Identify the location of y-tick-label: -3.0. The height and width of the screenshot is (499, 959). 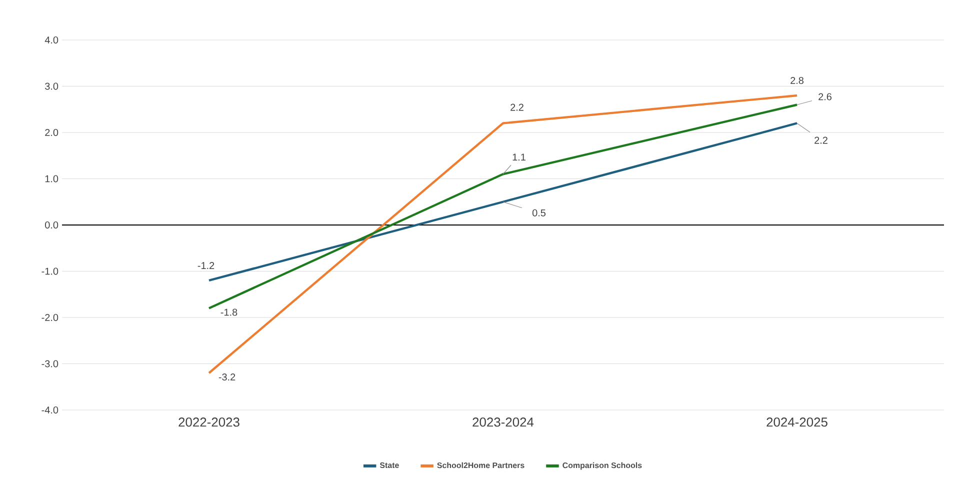
(50, 364).